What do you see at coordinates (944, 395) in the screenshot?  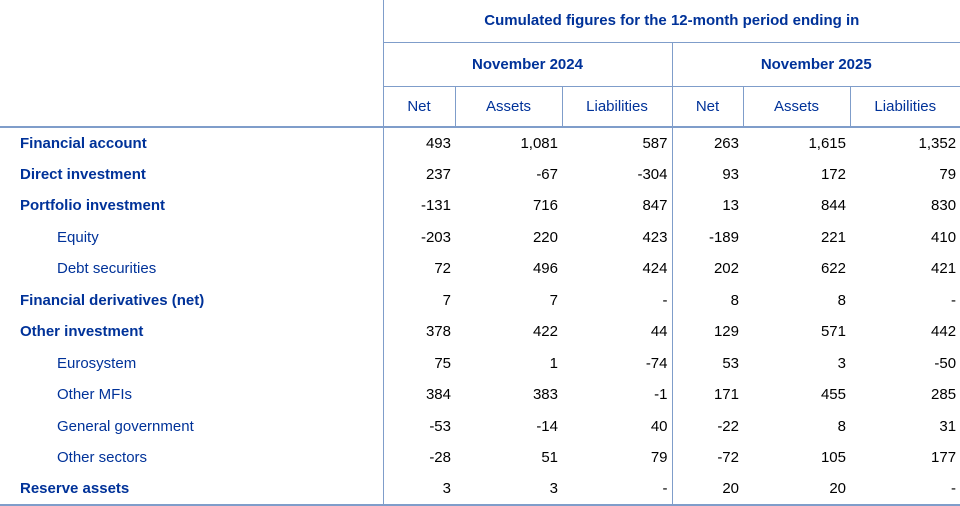 I see `cell-value: 285` at bounding box center [944, 395].